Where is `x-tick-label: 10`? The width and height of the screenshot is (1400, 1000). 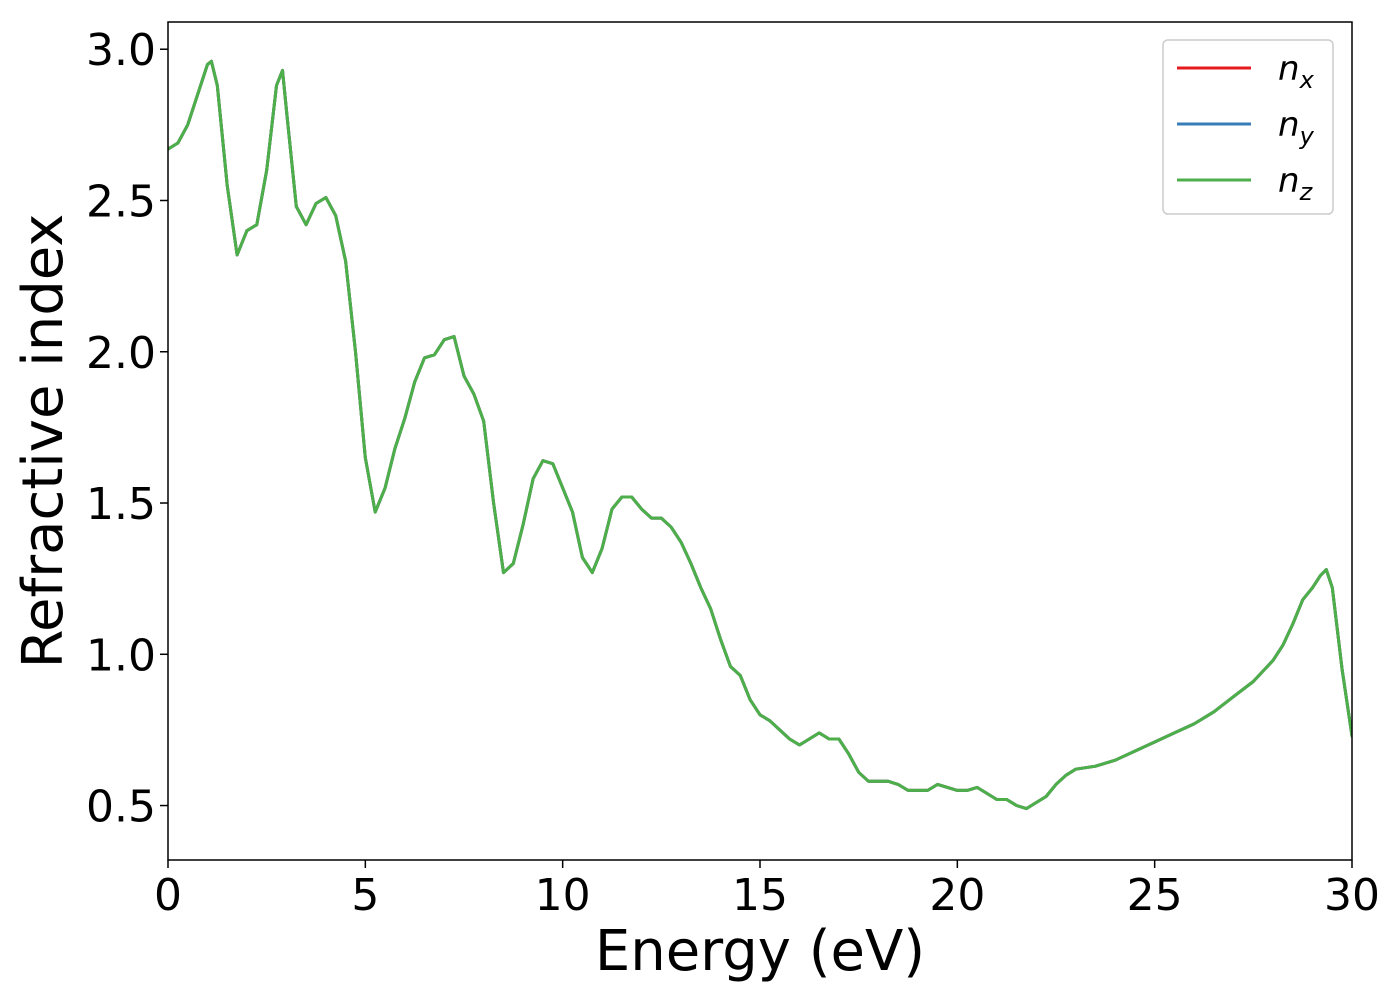
x-tick-label: 10 is located at coordinates (563, 895).